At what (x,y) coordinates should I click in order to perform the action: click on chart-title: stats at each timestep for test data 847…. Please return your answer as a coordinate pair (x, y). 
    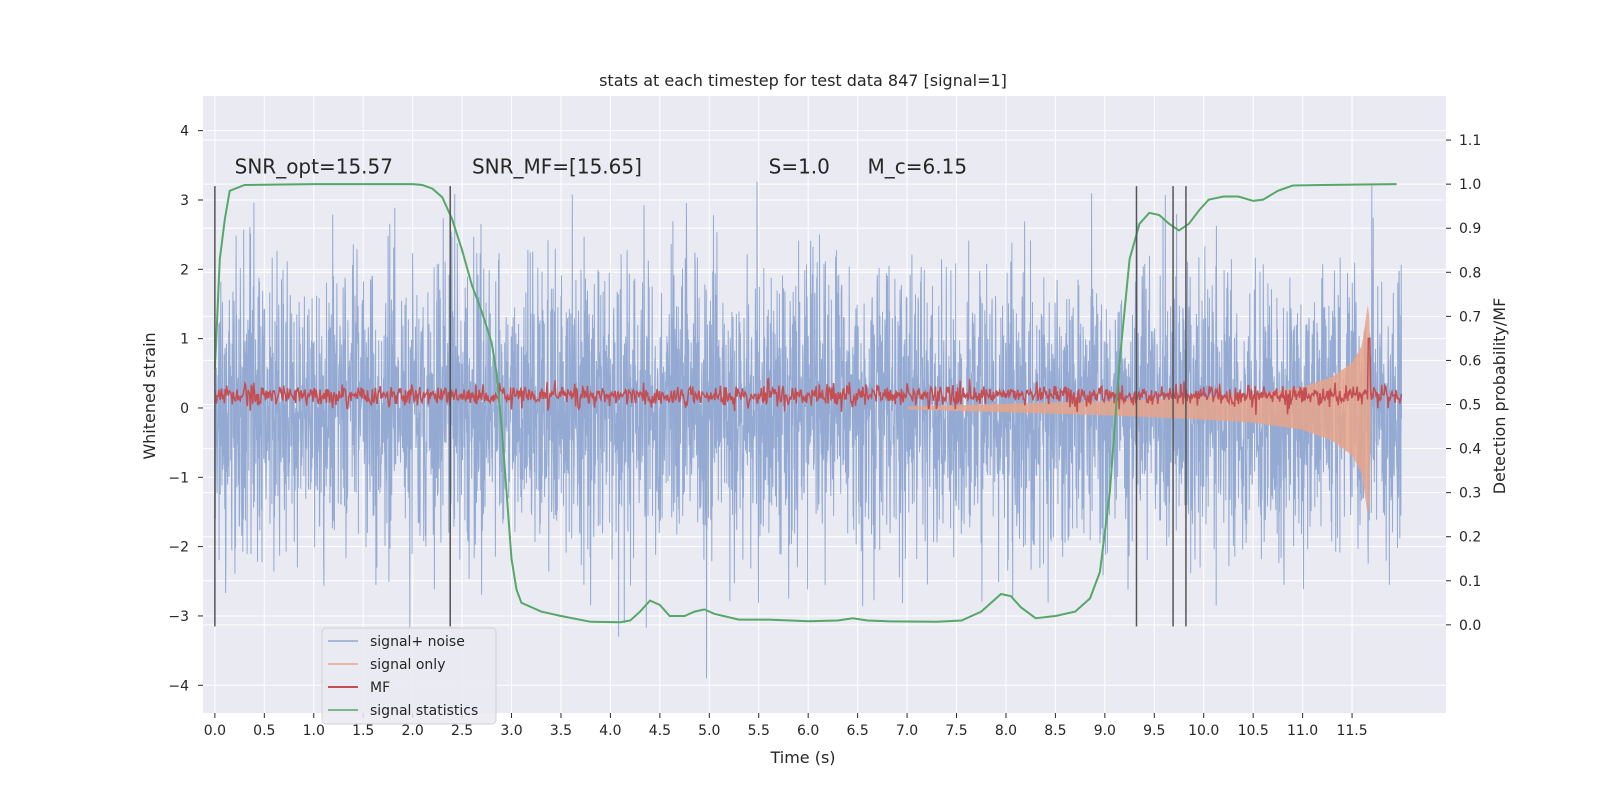
    Looking at the image, I should click on (803, 80).